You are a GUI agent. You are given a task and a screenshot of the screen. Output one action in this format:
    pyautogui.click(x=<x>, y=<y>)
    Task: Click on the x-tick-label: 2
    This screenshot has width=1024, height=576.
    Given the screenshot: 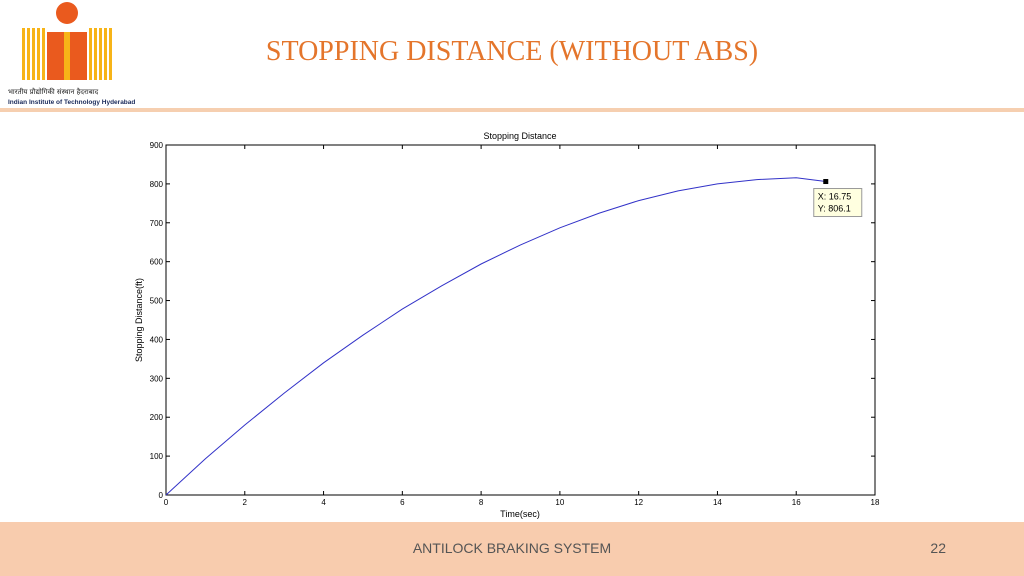 What is the action you would take?
    pyautogui.click(x=245, y=502)
    